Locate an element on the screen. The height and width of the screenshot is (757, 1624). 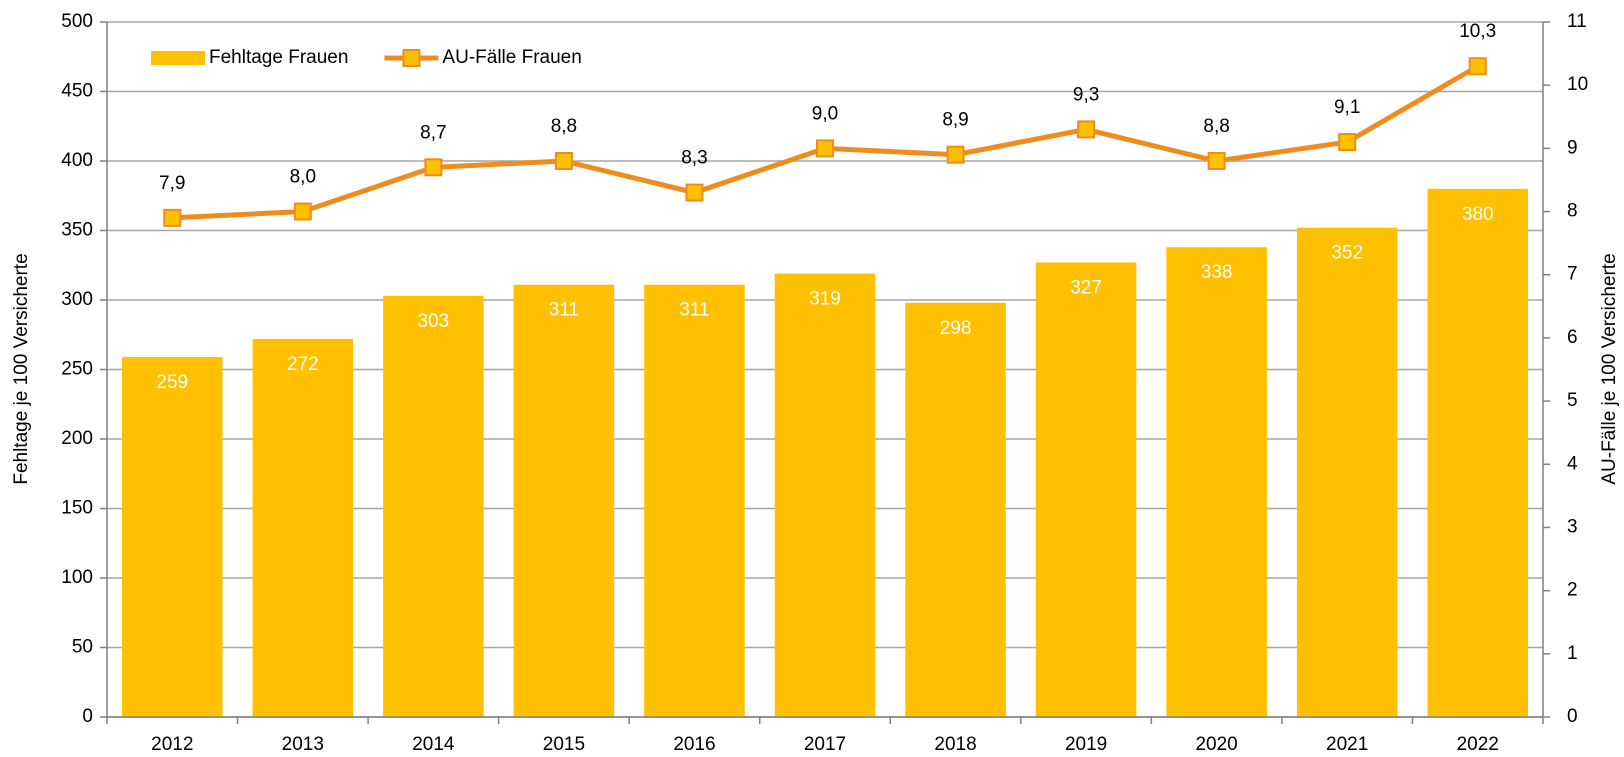
y2-tick-label: 7 is located at coordinates (1572, 274).